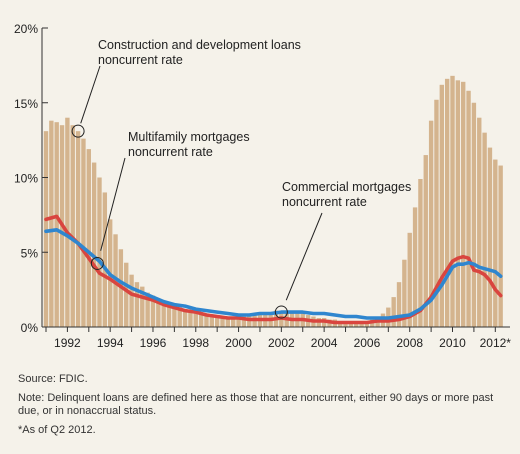  I want to click on x-tick-label: 2012*, so click(496, 343).